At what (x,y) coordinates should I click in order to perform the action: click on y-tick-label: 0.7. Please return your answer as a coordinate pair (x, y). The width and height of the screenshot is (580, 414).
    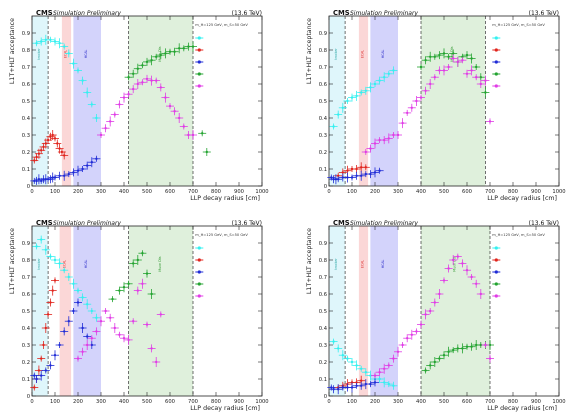
    Looking at the image, I should click on (323, 278).